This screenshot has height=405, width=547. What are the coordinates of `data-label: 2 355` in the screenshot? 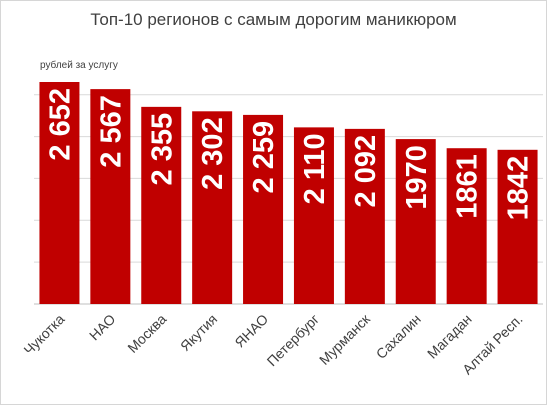 It's located at (162, 149).